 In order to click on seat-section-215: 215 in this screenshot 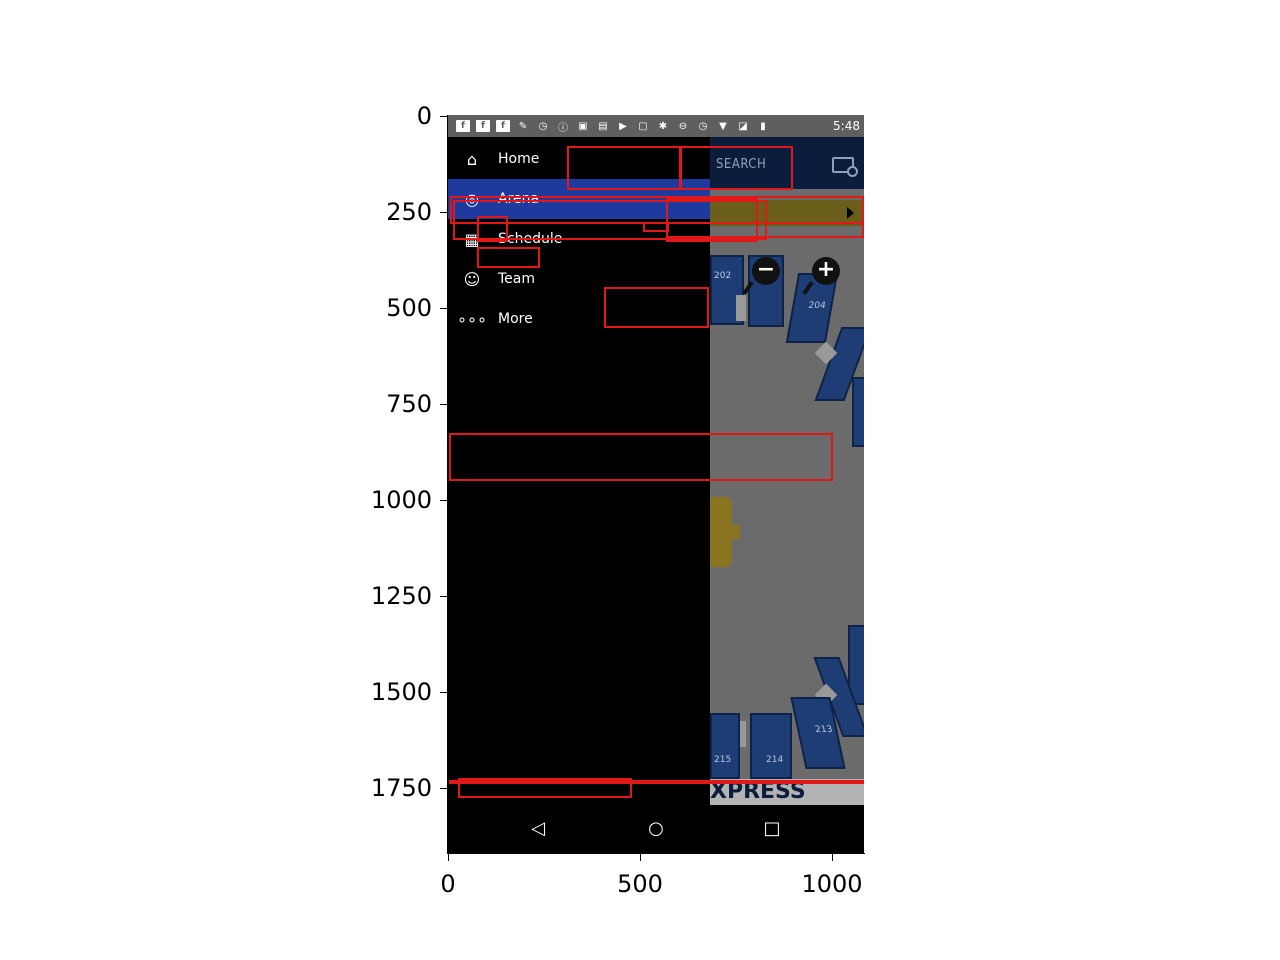, I will do `click(725, 746)`.